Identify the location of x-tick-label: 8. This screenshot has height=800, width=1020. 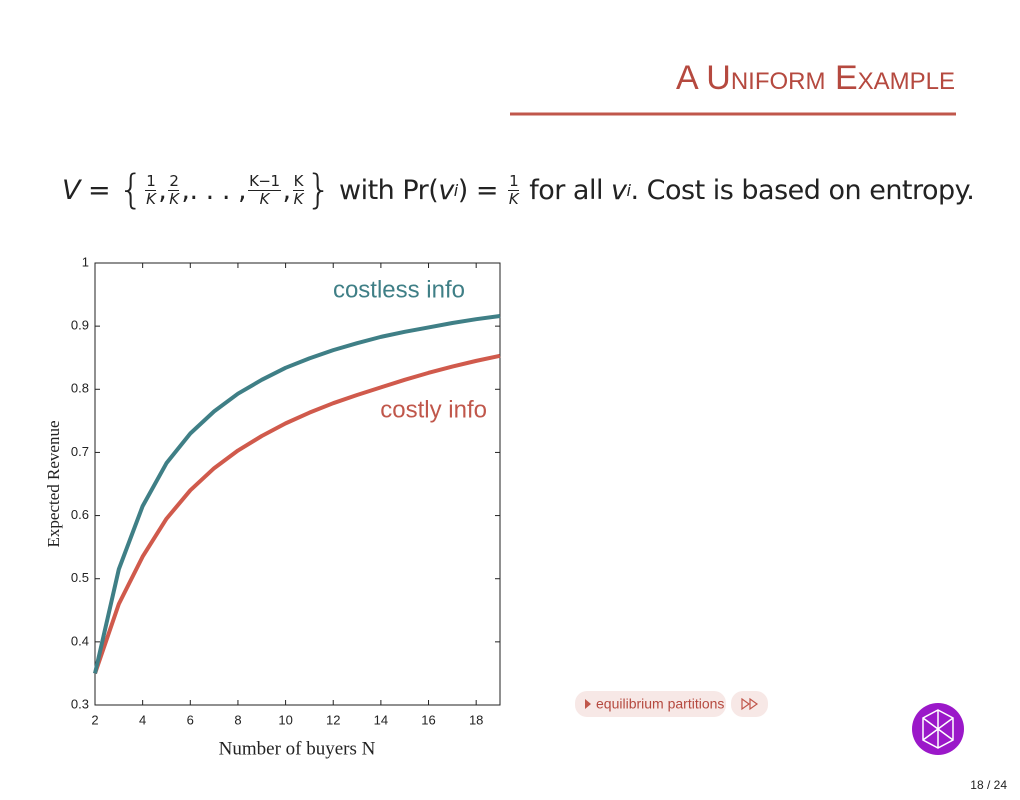
(237, 719).